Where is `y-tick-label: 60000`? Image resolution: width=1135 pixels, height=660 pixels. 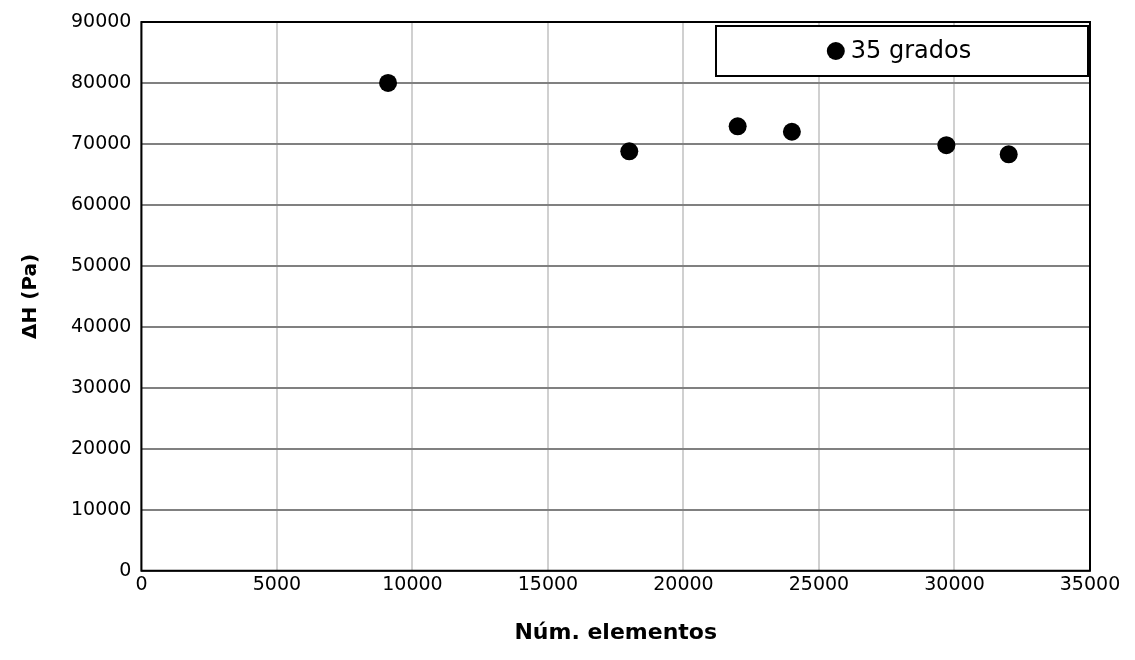 y-tick-label: 60000 is located at coordinates (101, 202).